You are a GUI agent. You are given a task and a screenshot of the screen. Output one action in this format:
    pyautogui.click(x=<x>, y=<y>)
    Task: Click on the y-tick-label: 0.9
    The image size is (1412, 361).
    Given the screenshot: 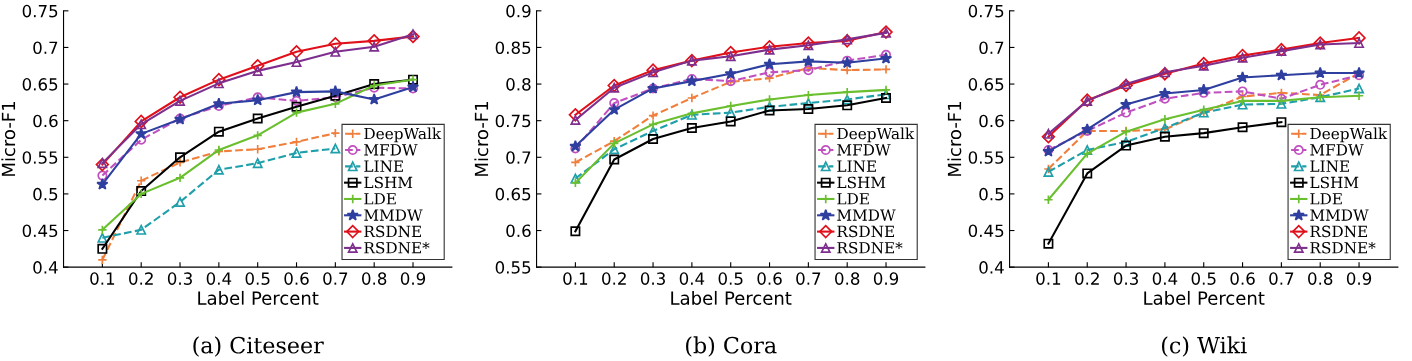 What is the action you would take?
    pyautogui.click(x=518, y=11)
    